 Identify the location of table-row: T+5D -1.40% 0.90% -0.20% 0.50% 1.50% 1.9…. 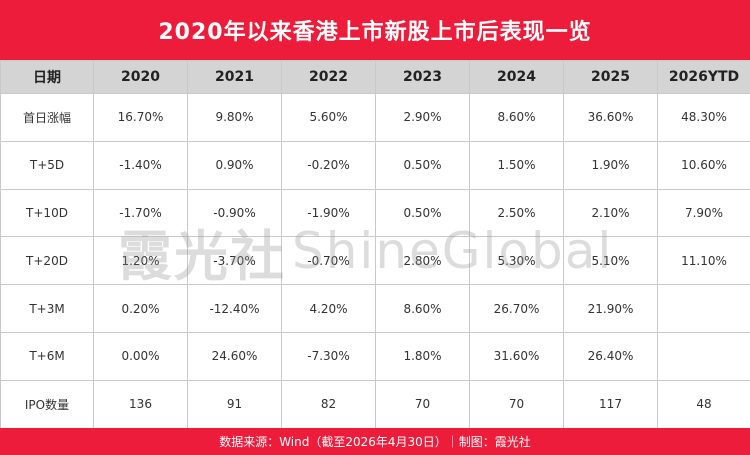
(375, 165).